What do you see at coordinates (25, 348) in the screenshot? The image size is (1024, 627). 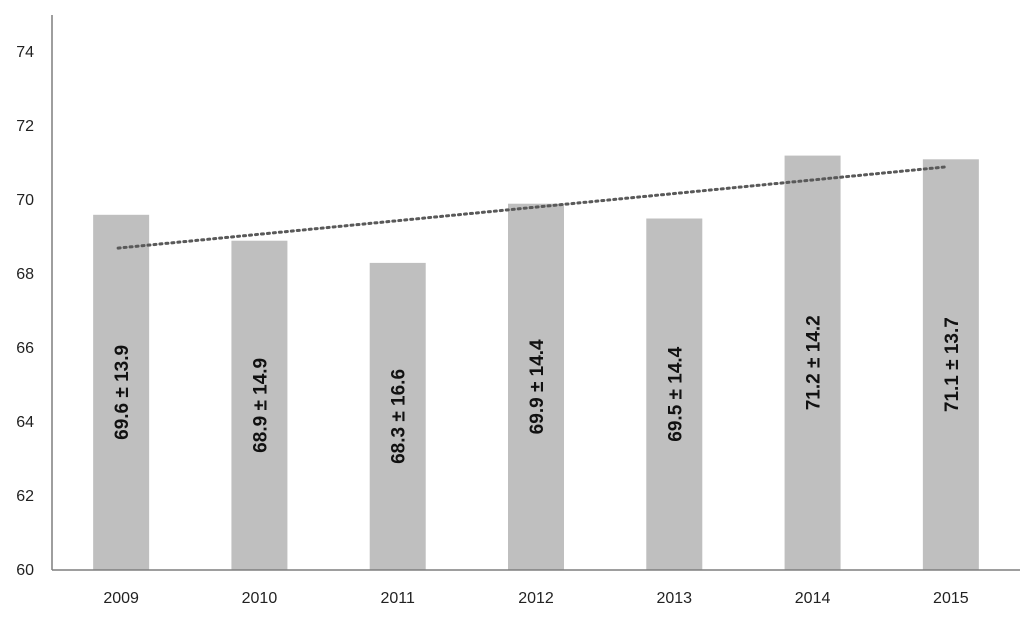 I see `y-tick-label: 66` at bounding box center [25, 348].